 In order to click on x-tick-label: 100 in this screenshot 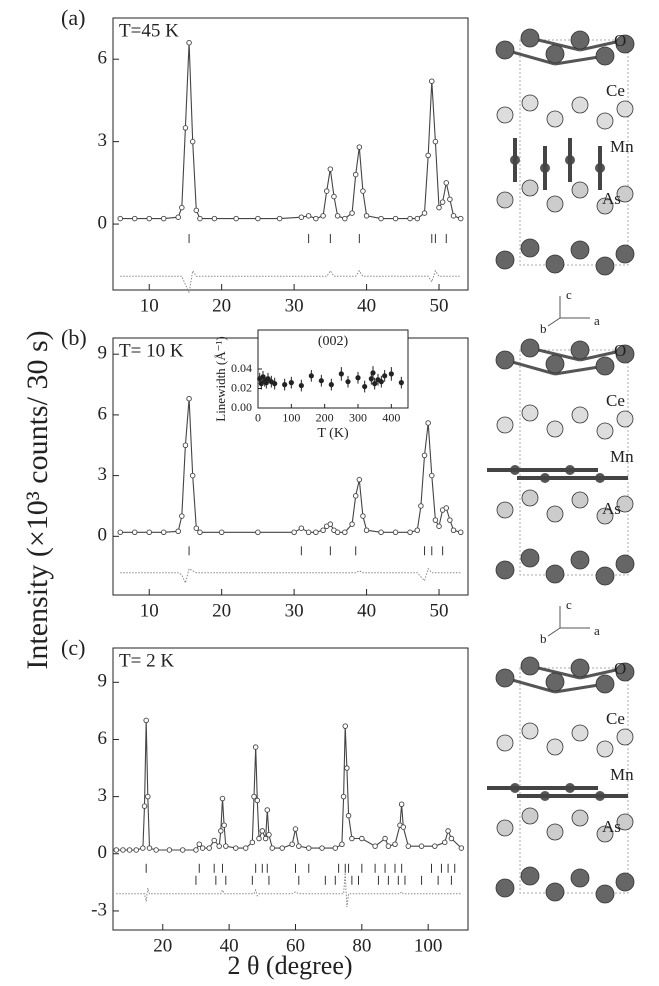, I will do `click(291, 418)`.